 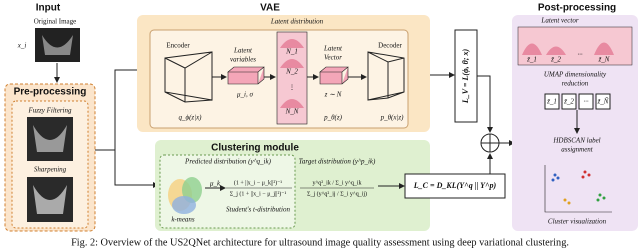 I want to click on label: Vector, so click(x=333, y=58).